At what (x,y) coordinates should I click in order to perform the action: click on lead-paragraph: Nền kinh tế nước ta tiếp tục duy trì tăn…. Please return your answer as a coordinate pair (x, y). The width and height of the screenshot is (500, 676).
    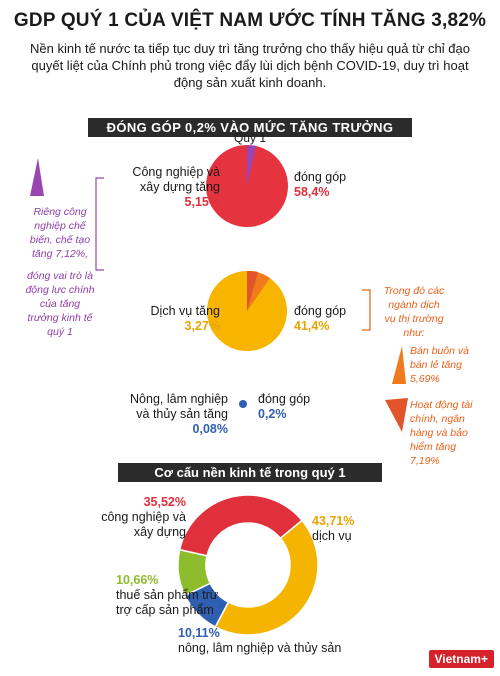
    Looking at the image, I should click on (250, 65).